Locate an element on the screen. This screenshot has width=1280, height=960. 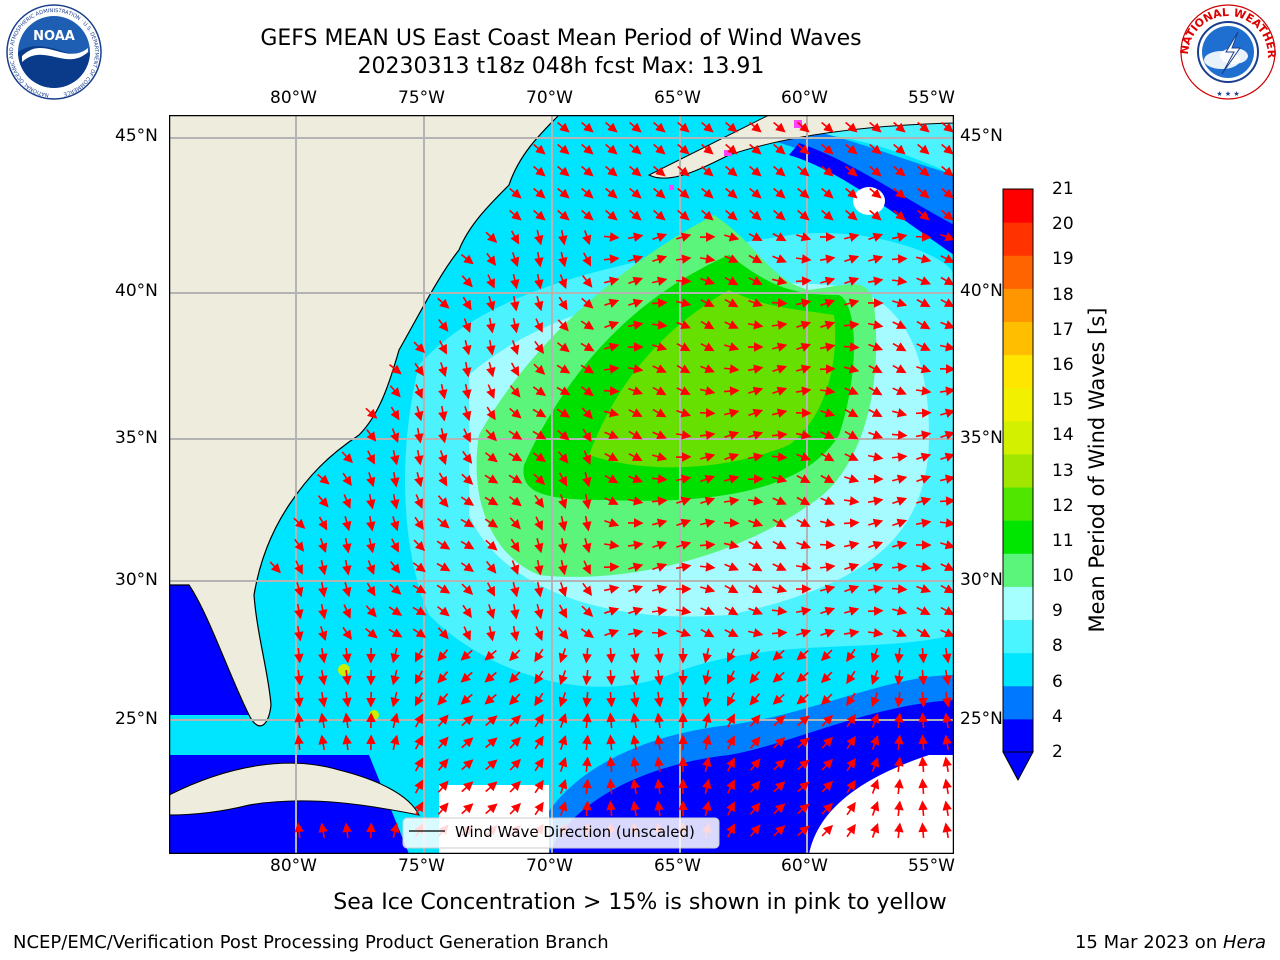
footer-host: Hera is located at coordinates (1244, 942).